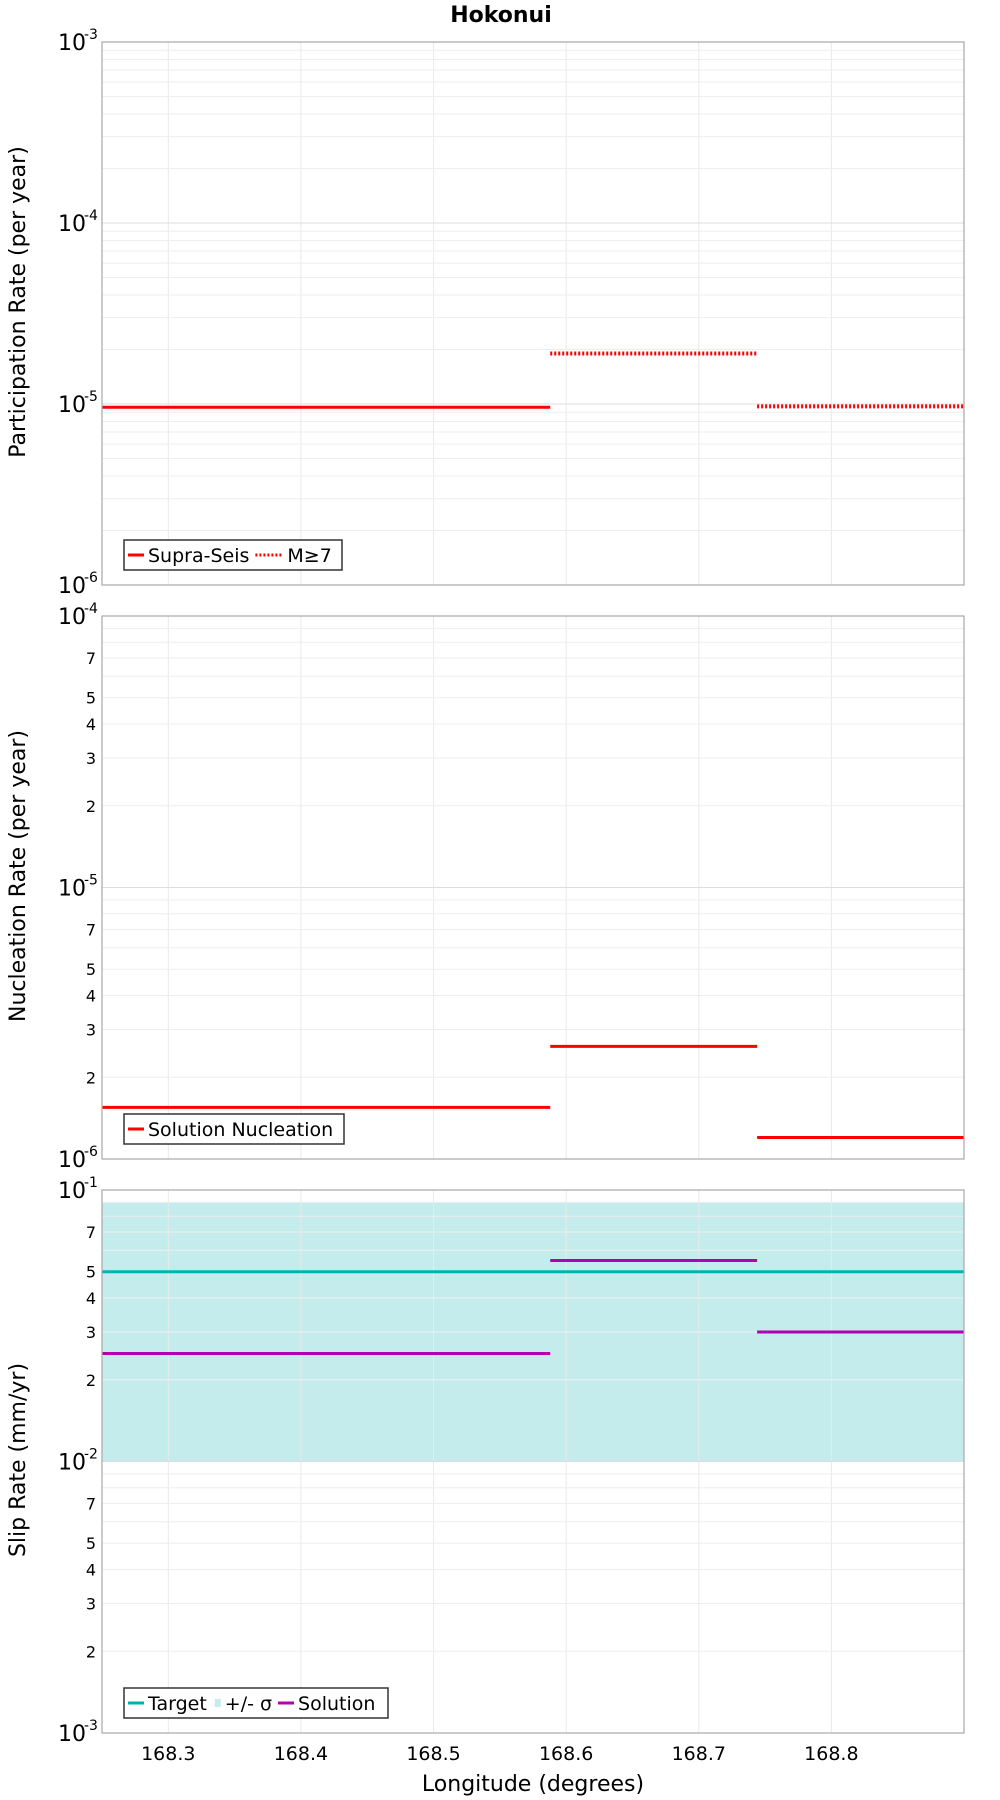  What do you see at coordinates (501, 15) in the screenshot?
I see `chart-title: Hokonui` at bounding box center [501, 15].